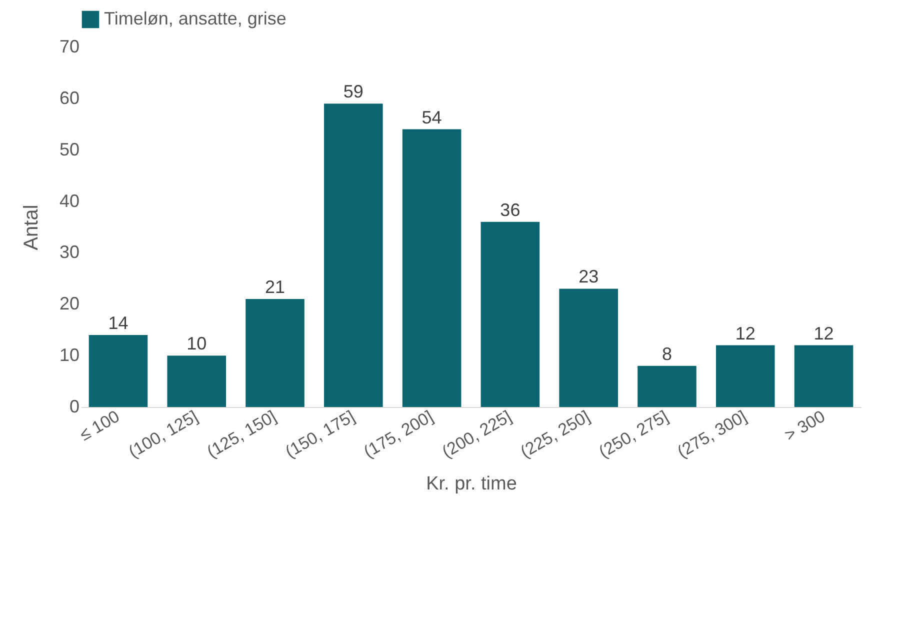 This screenshot has height=628, width=911. Describe the element at coordinates (163, 434) in the screenshot. I see `x-tick-label: (100, 125]` at that location.